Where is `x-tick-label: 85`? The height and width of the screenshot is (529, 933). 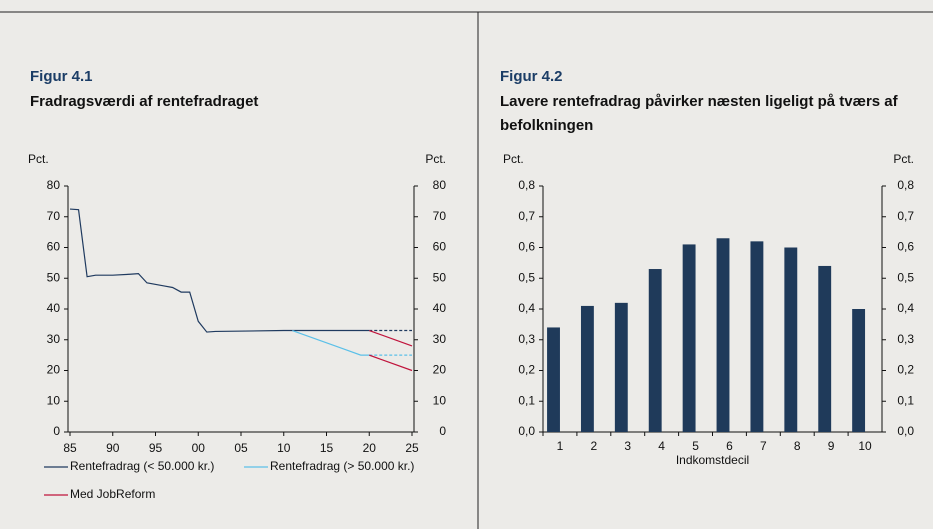 x-tick-label: 85 is located at coordinates (70, 448).